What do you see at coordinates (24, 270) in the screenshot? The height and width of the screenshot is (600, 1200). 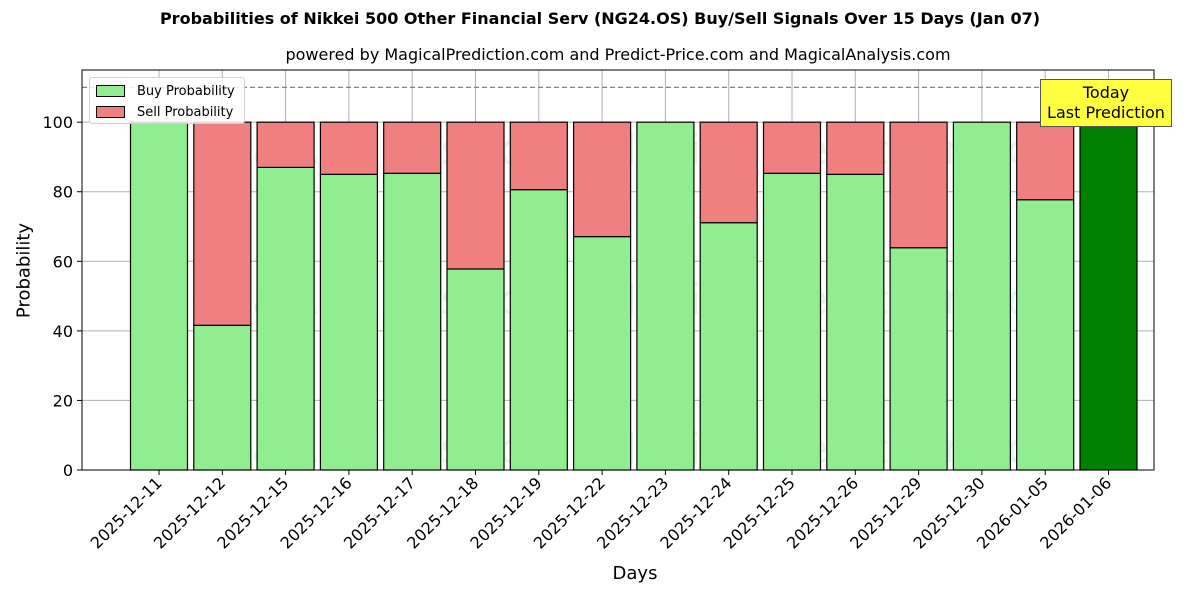 I see `y-axis-label: Probability` at bounding box center [24, 270].